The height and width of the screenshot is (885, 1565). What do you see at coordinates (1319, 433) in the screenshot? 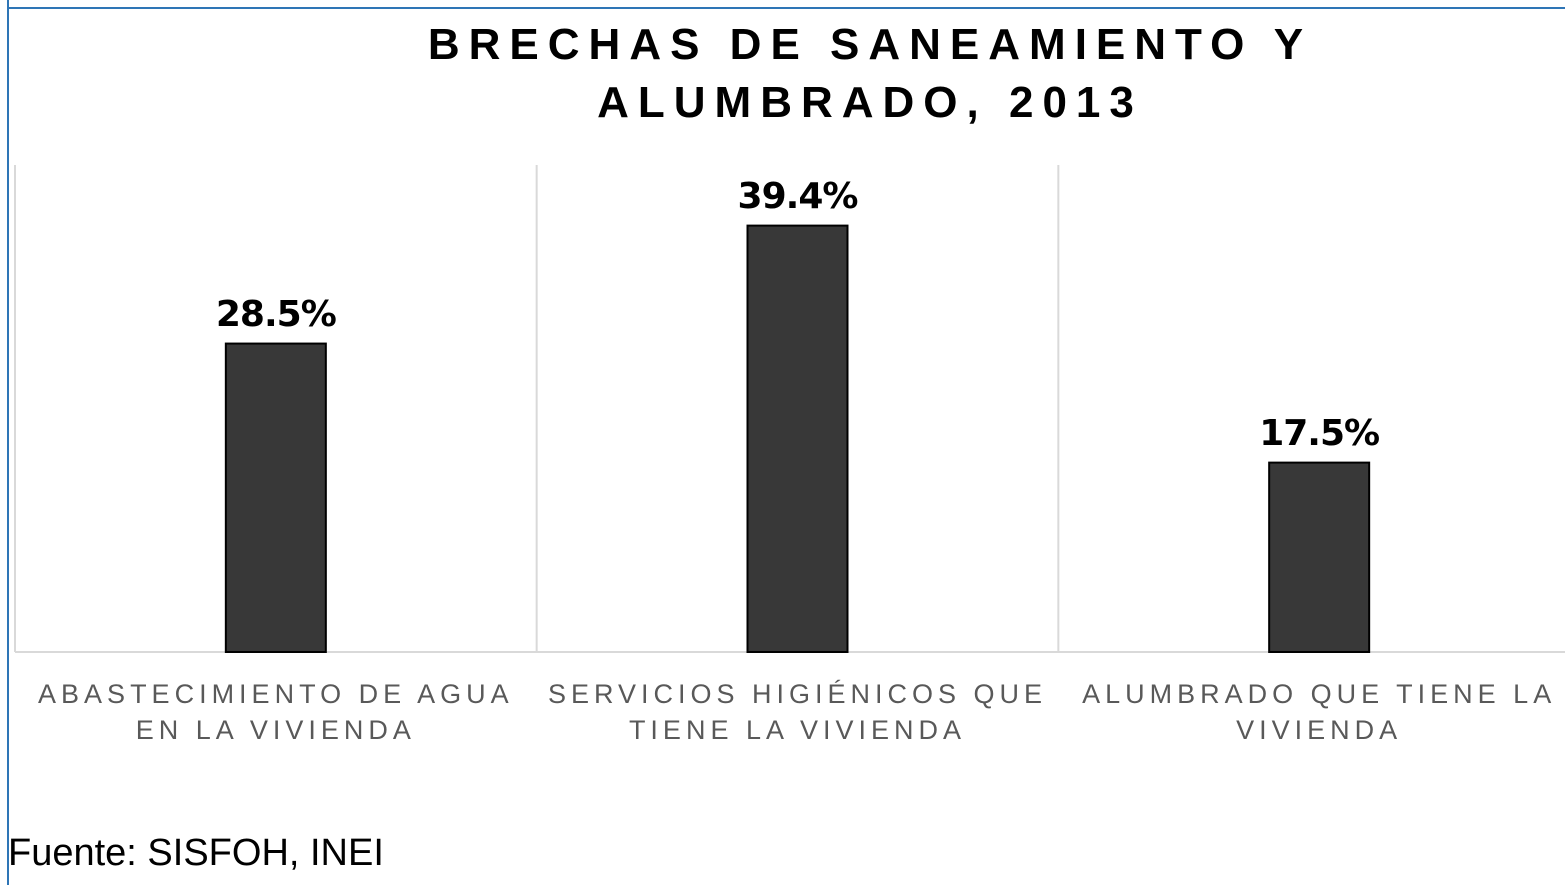
I see `data-label: 17.5%` at bounding box center [1319, 433].